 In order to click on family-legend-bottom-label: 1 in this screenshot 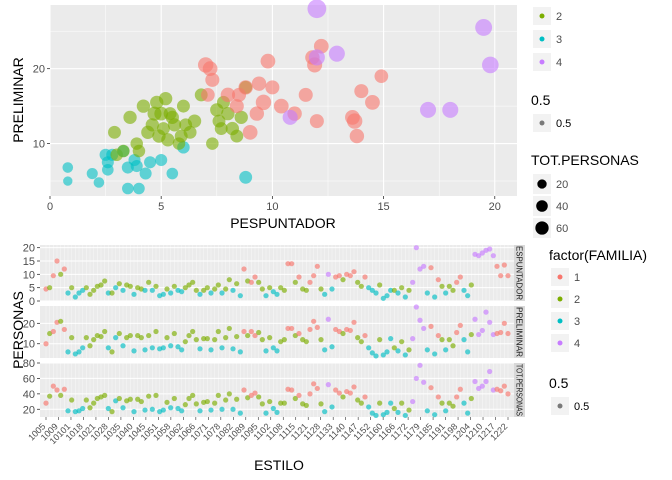, I will do `click(577, 278)`.